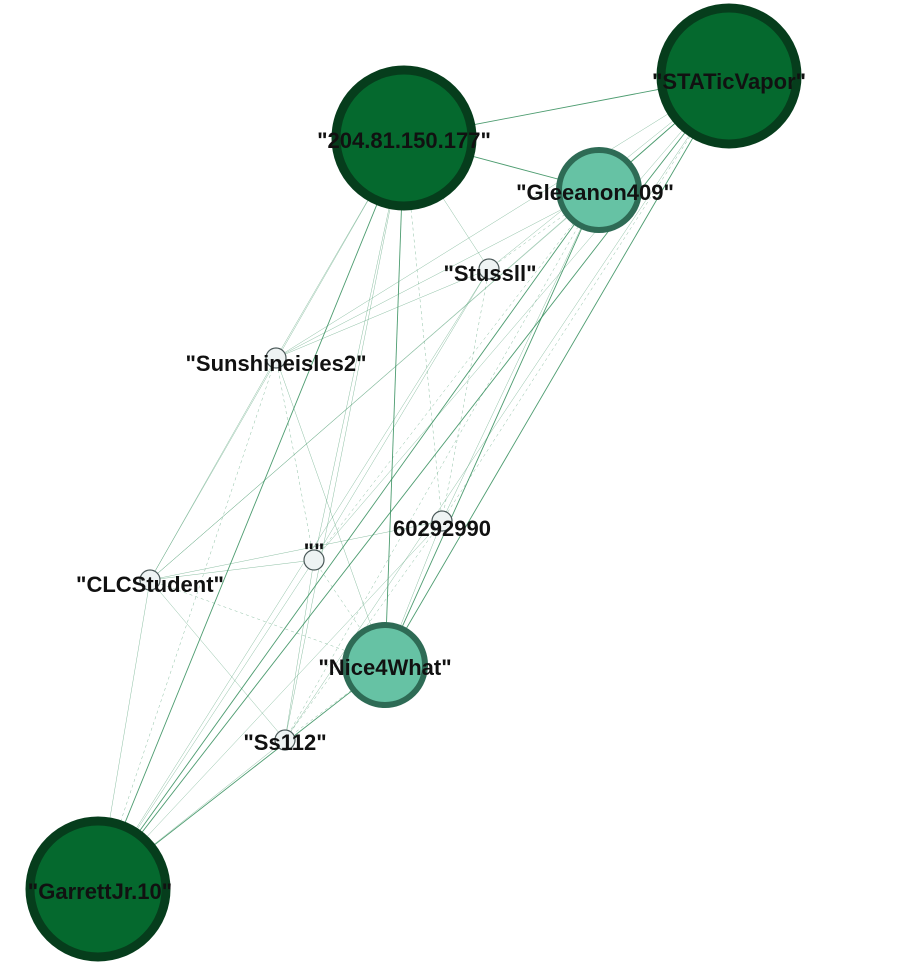 This screenshot has height=976, width=904. I want to click on edge-empty-clc, so click(232, 570).